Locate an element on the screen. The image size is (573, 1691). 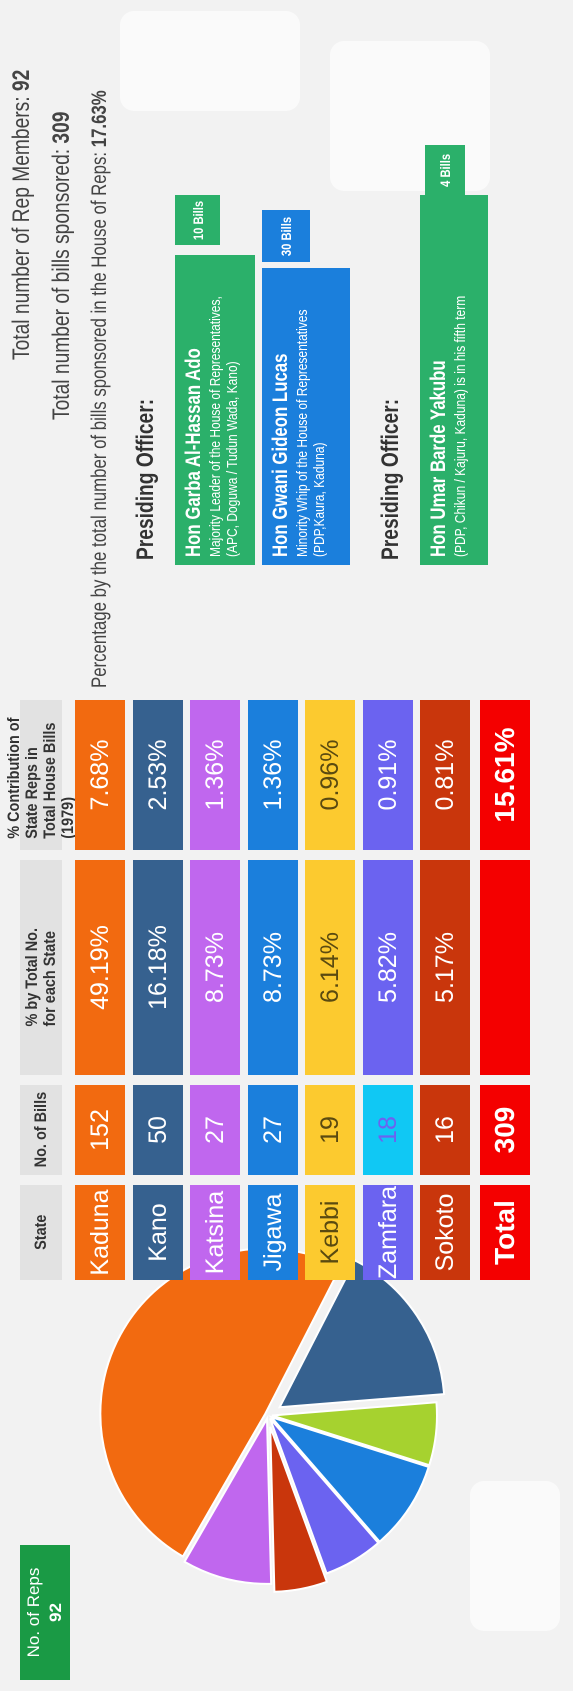
table-cell: 19 is located at coordinates (330, 1130).